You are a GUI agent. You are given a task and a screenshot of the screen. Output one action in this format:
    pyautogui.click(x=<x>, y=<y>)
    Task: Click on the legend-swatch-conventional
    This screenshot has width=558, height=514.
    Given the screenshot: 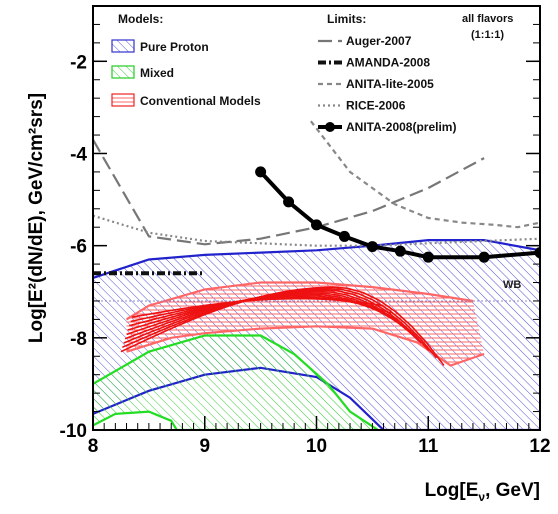 What is the action you would take?
    pyautogui.click(x=123, y=100)
    